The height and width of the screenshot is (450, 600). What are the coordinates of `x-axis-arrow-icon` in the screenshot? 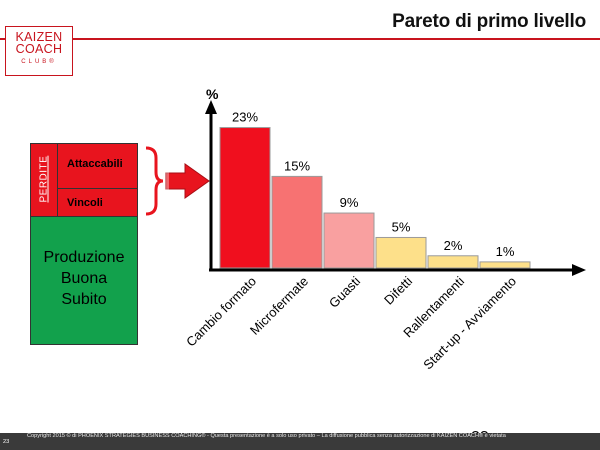 It's located at (579, 270).